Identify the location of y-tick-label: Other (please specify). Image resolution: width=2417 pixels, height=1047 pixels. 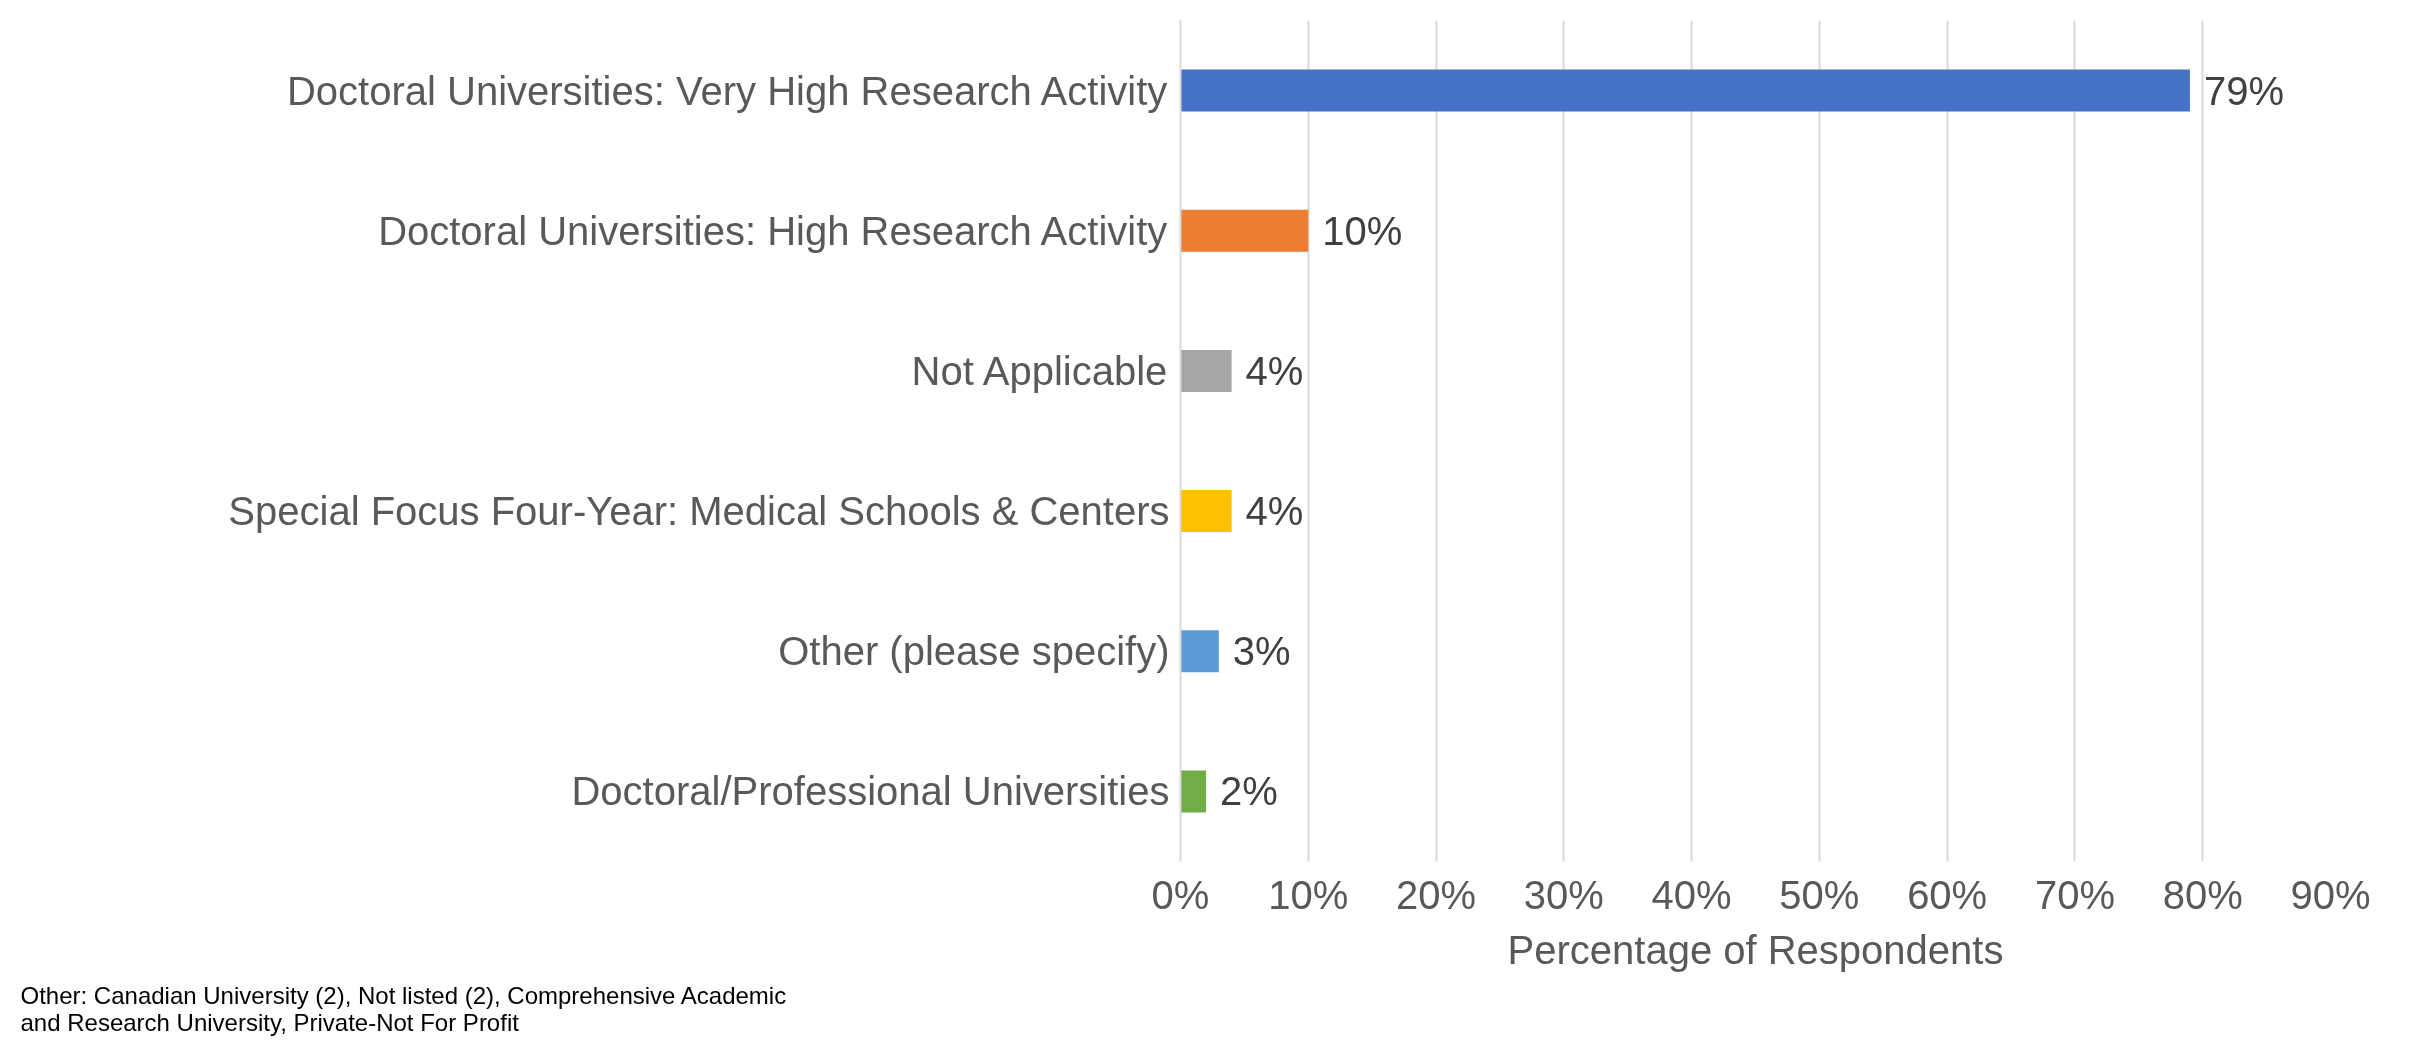
(974, 651).